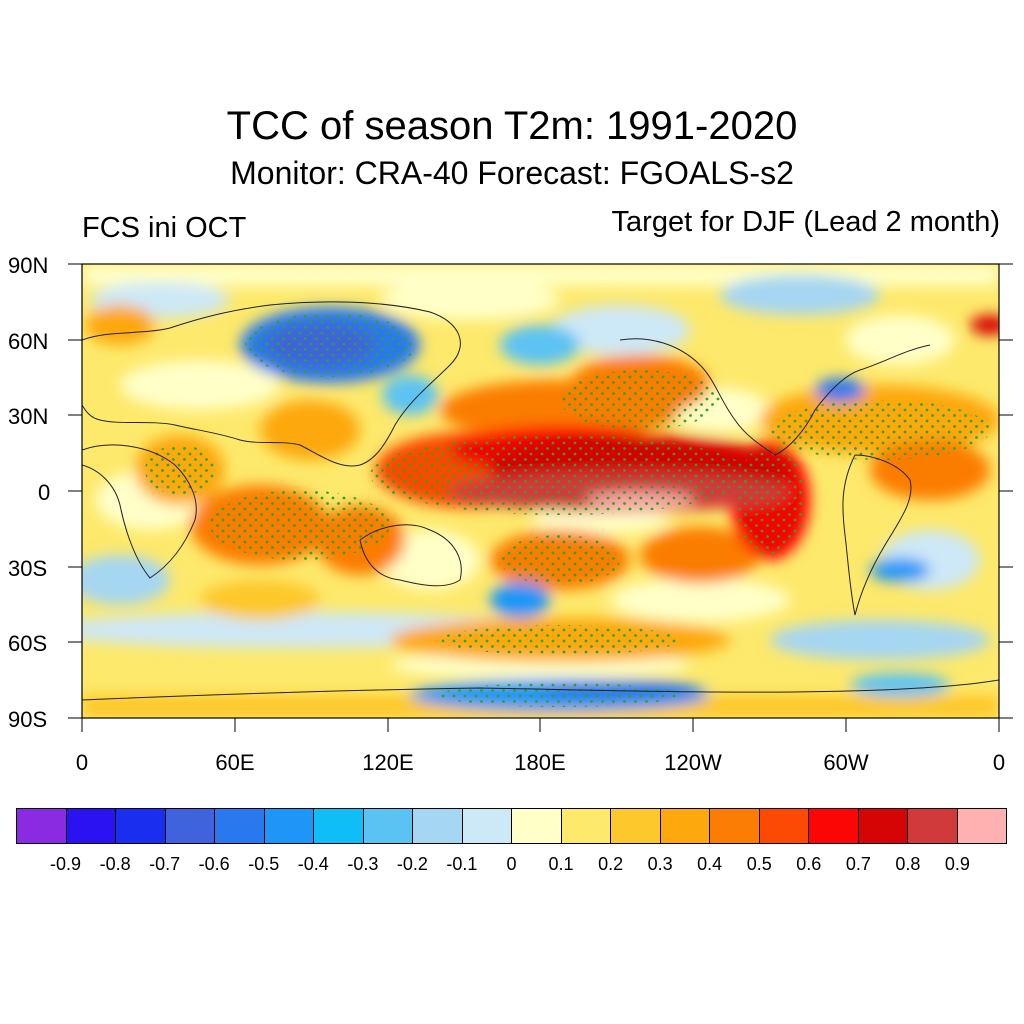  Describe the element at coordinates (313, 864) in the screenshot. I see `colorbar-tick-label: -0.4` at that location.